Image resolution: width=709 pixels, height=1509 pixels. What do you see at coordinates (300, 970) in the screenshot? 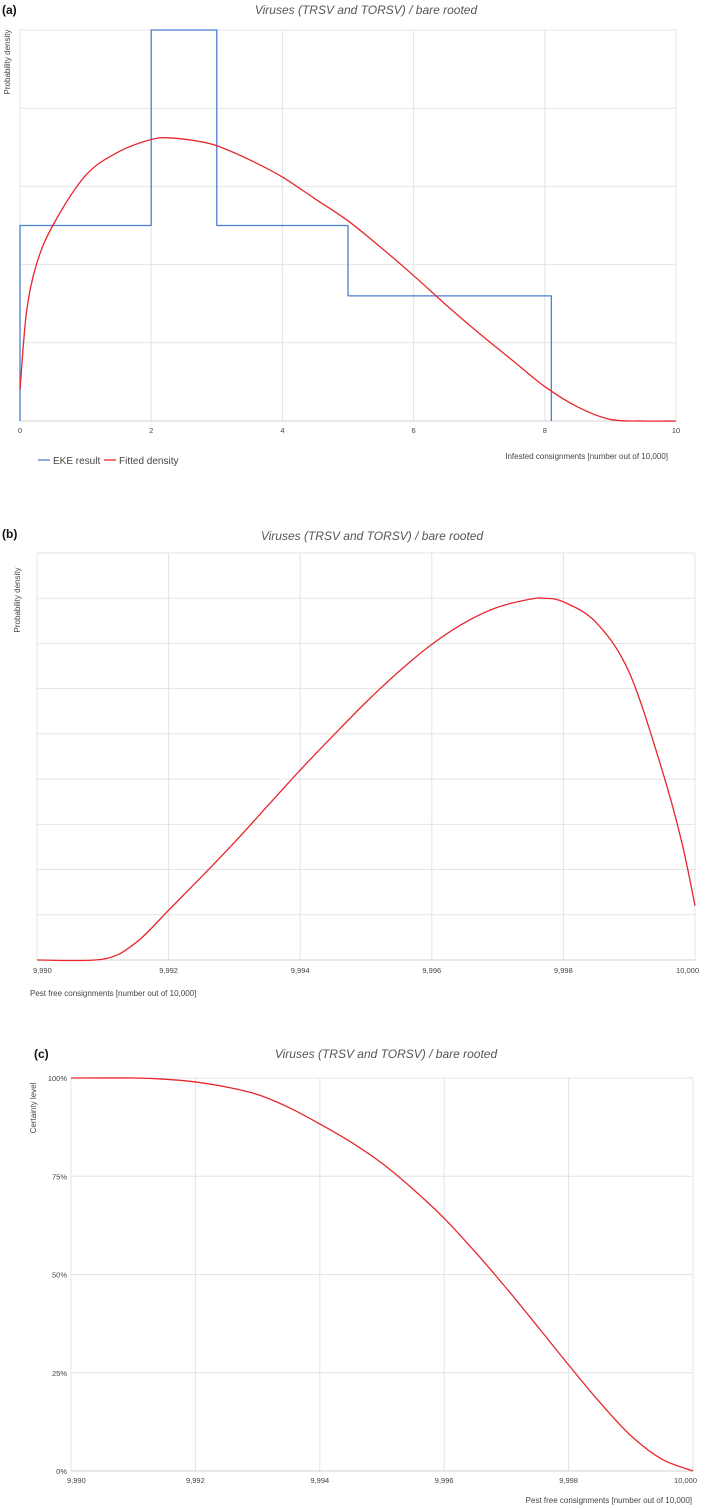
I see `x-tick-label-b: 9,994` at bounding box center [300, 970].